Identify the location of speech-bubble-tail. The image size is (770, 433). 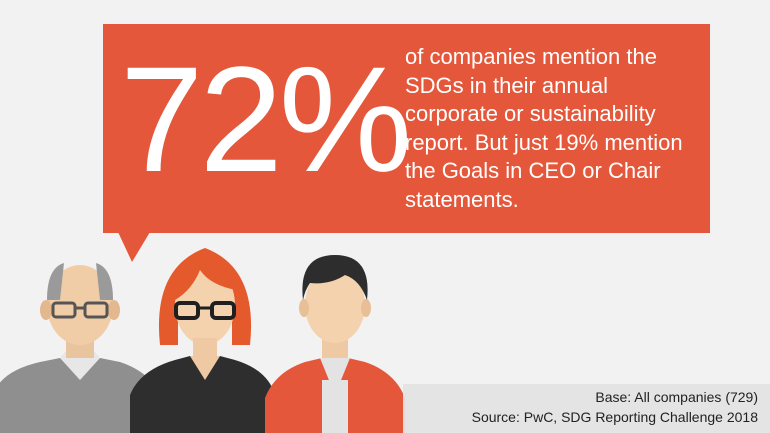
(134, 247).